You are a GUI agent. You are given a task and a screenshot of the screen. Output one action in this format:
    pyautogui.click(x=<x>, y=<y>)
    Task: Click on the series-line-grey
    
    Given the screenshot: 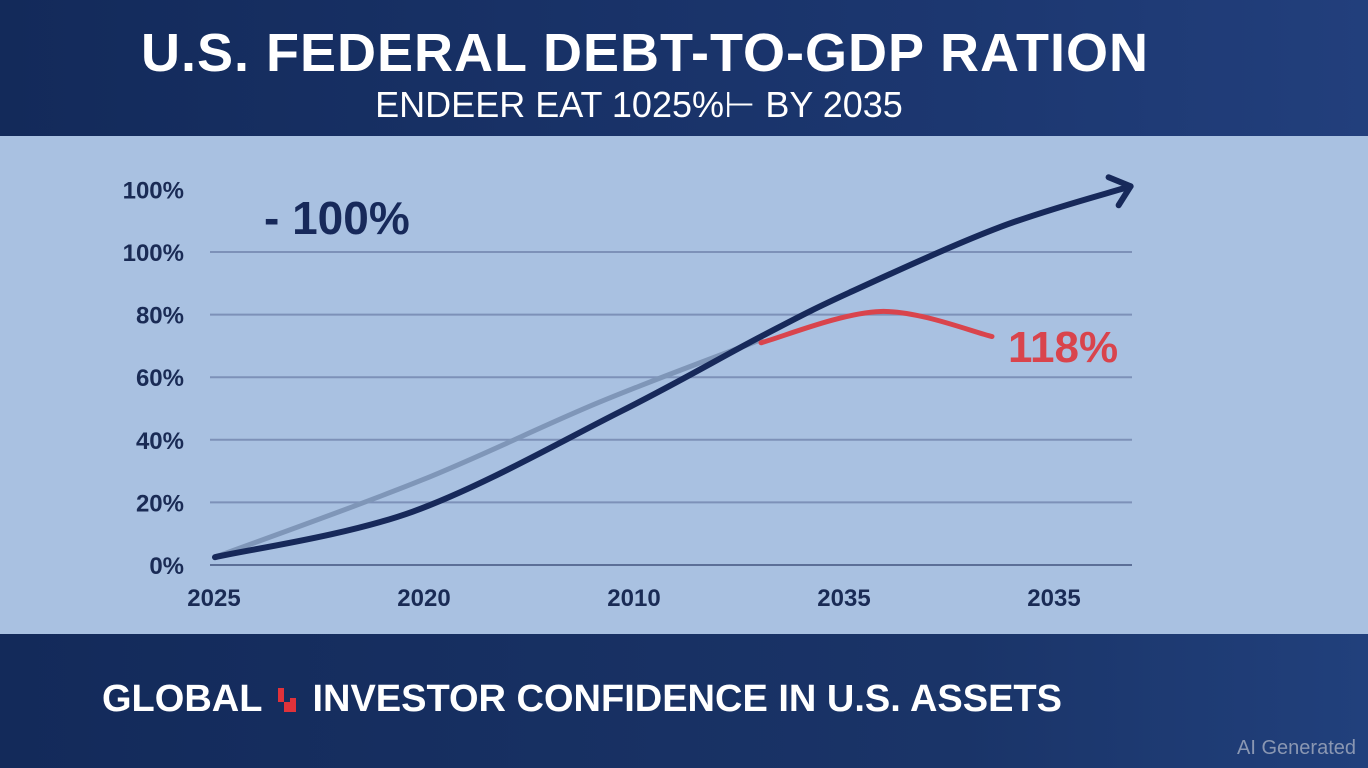 What is the action you would take?
    pyautogui.click(x=488, y=448)
    